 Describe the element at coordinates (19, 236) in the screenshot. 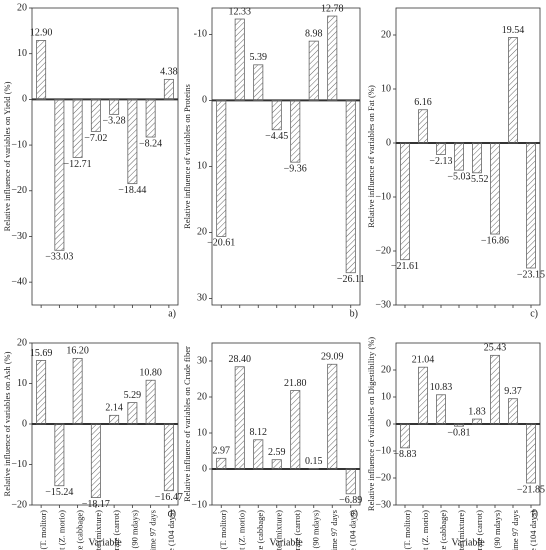

I see `y-tick-label: −30` at that location.